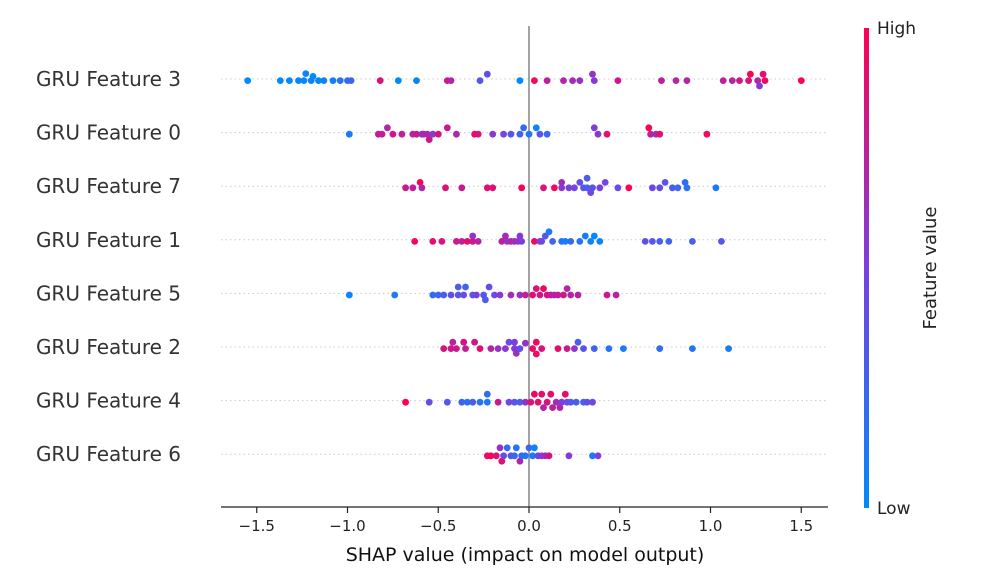 This screenshot has width=997, height=586. Describe the element at coordinates (896, 29) in the screenshot. I see `colorbar-high-label: High` at that location.